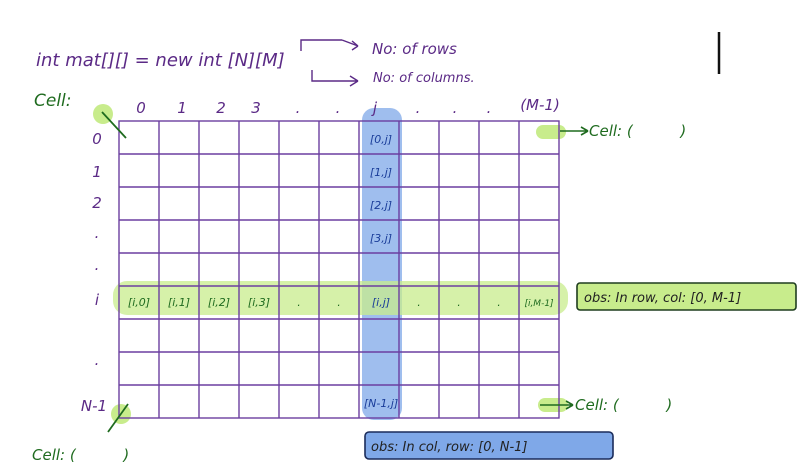 This screenshot has height=468, width=811. Describe the element at coordinates (335, 78) in the screenshot. I see `cols-arrow` at that location.